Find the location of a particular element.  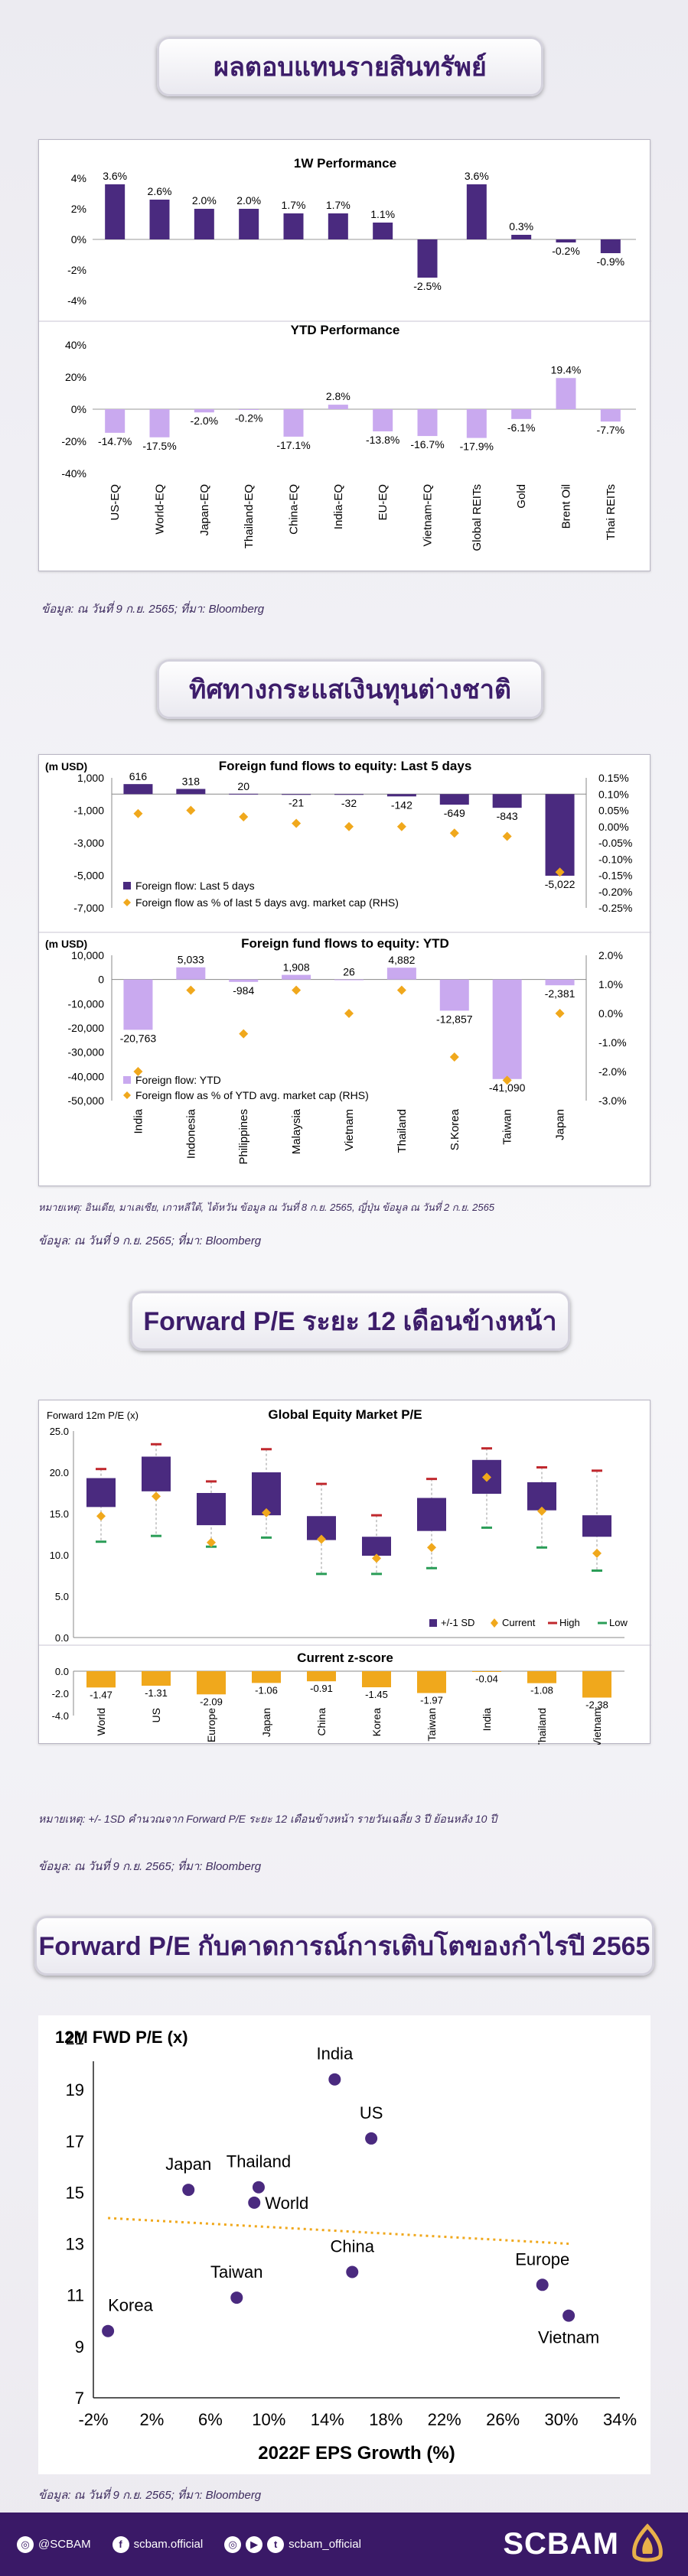

data-label: -1.47 is located at coordinates (101, 1694).